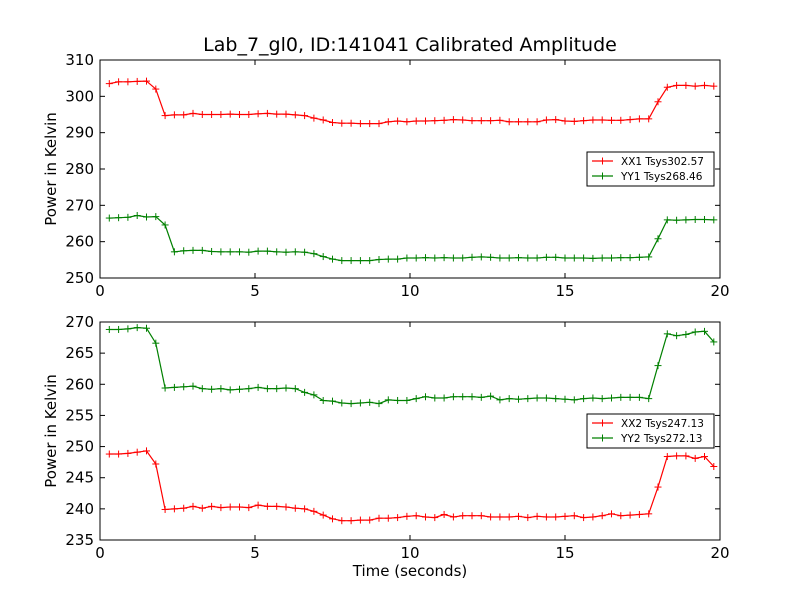  What do you see at coordinates (662, 162) in the screenshot?
I see `legend-label: XX1 Tsys302.57` at bounding box center [662, 162].